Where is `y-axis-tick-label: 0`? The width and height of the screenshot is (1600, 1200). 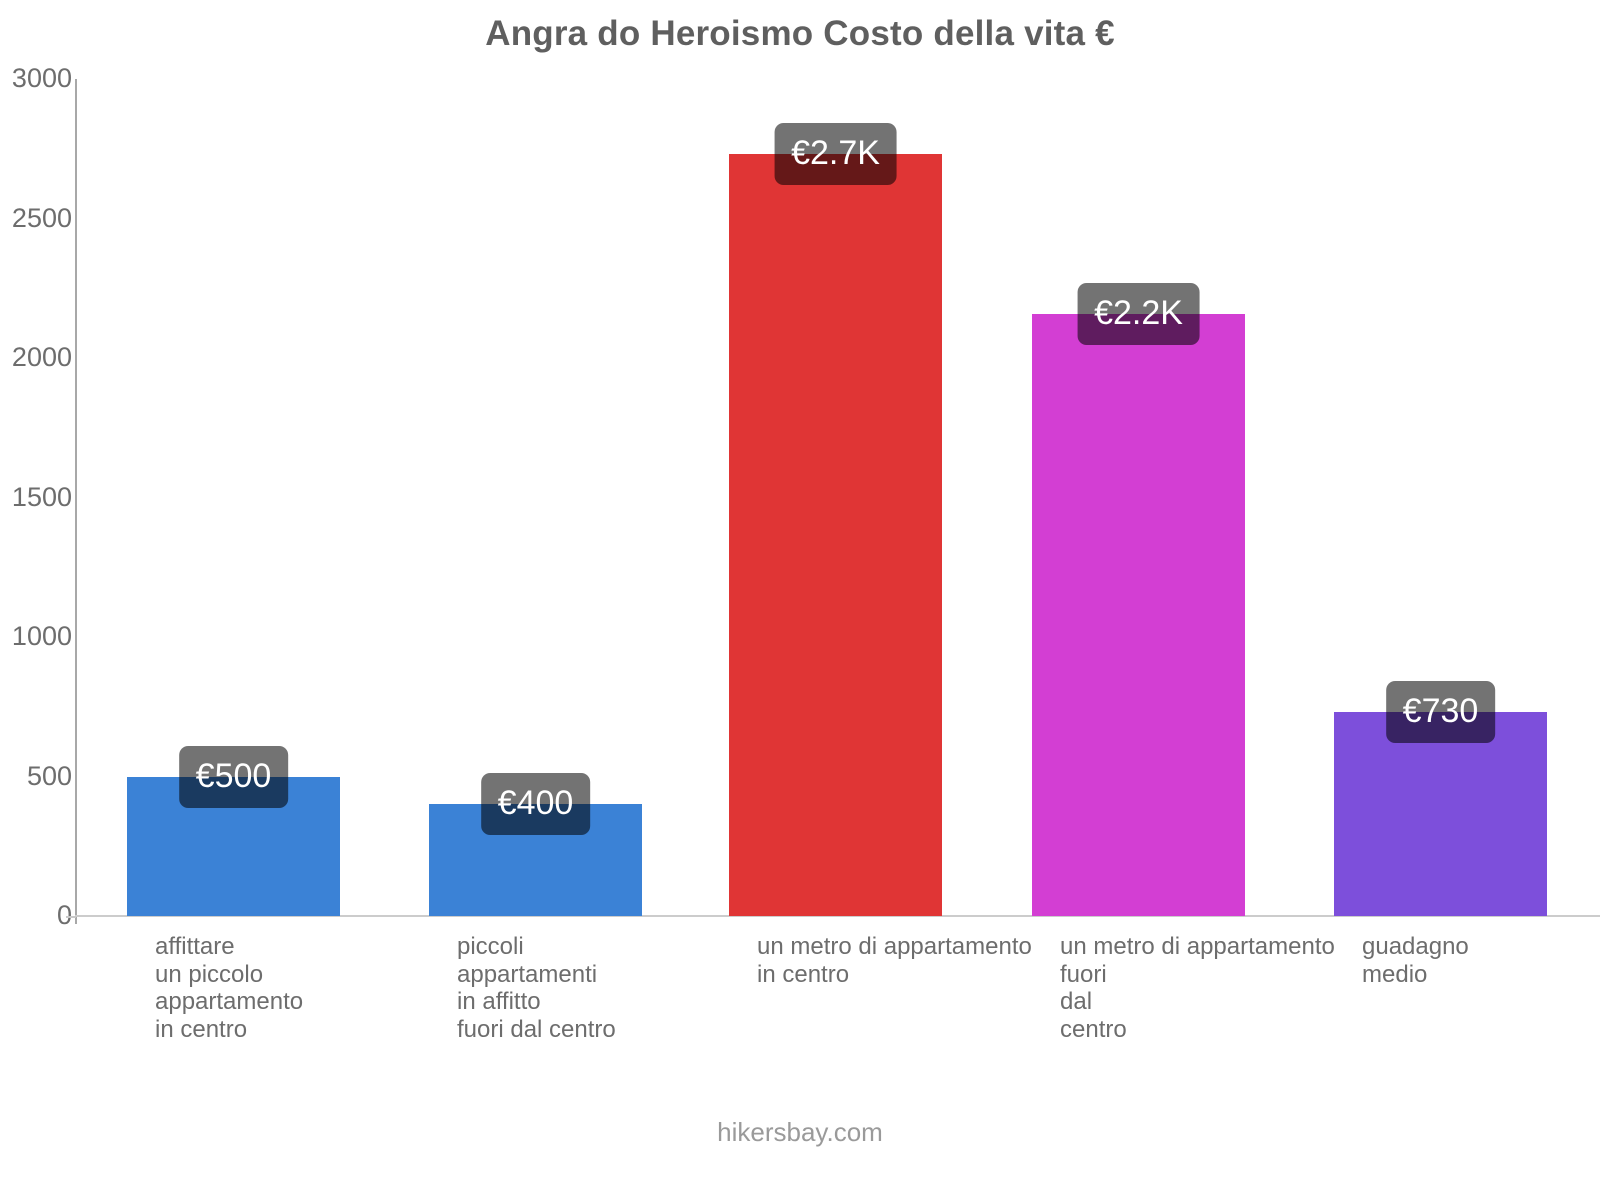 y-axis-tick-label: 0 is located at coordinates (64, 915).